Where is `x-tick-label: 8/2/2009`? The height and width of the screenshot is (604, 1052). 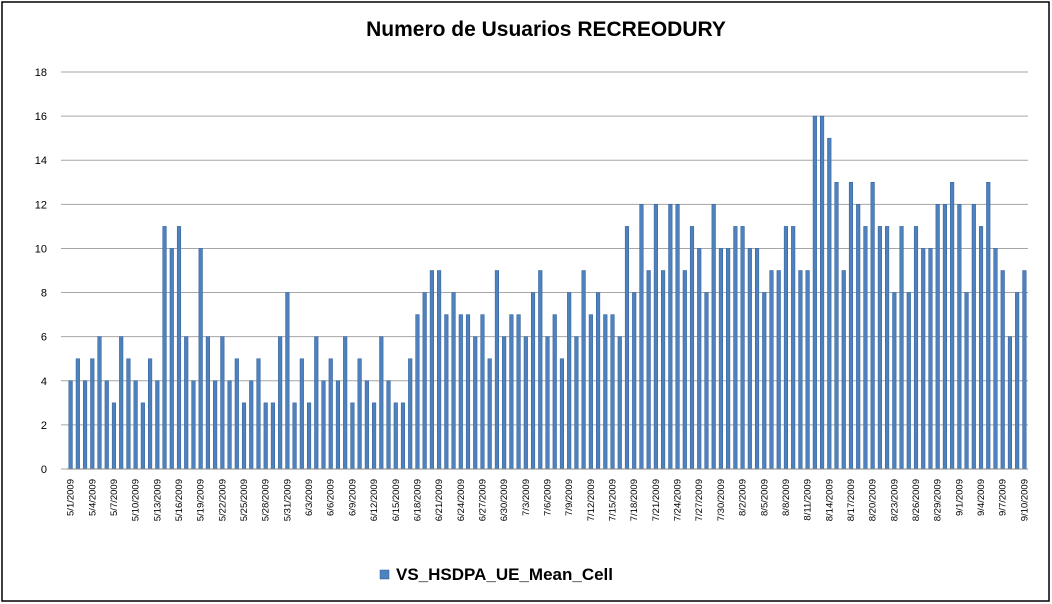 x-tick-label: 8/2/2009 is located at coordinates (743, 497).